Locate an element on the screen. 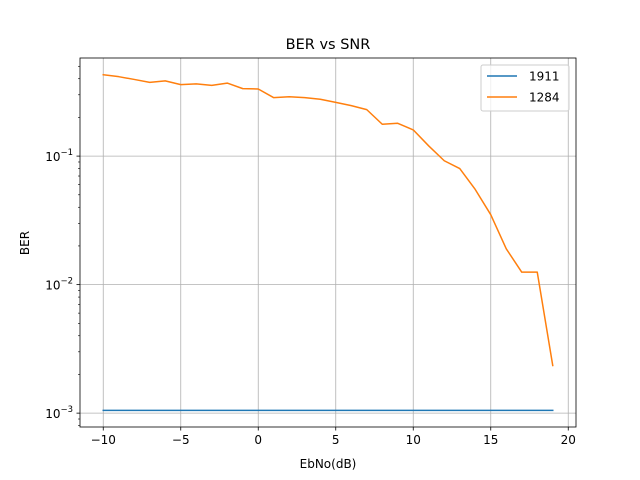  y-axis-label: BER is located at coordinates (25, 243).